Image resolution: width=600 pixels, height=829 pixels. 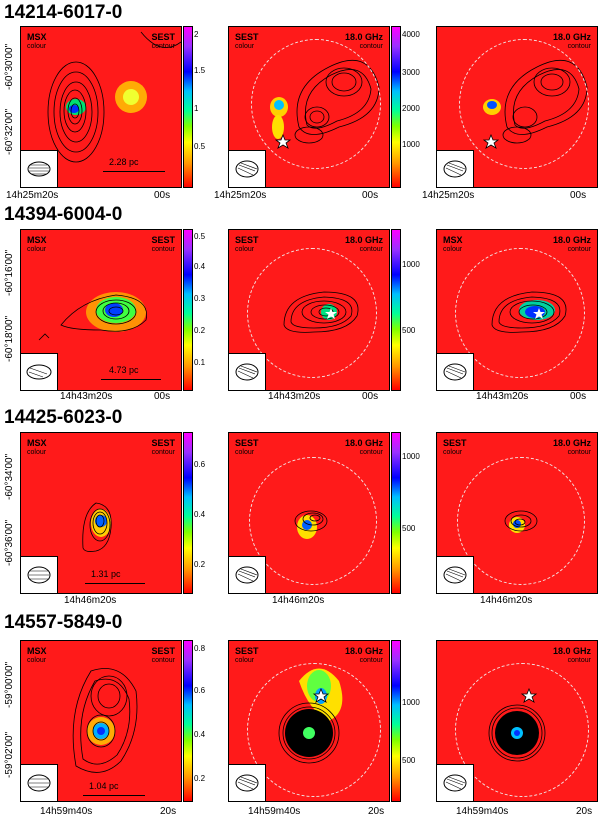 I want to click on msx-panel: MSX colour SEST contour 4.73 pc, so click(x=101, y=310).